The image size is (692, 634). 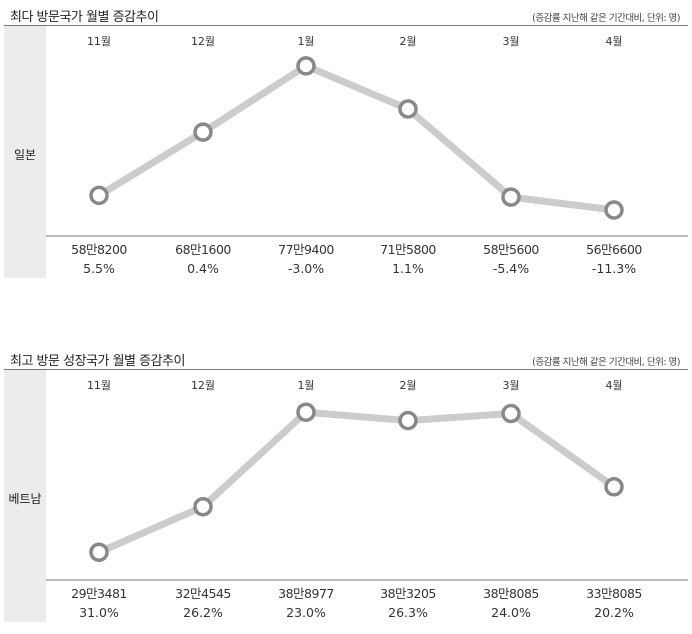 What do you see at coordinates (203, 249) in the screenshot?
I see `value-label: 68만1600` at bounding box center [203, 249].